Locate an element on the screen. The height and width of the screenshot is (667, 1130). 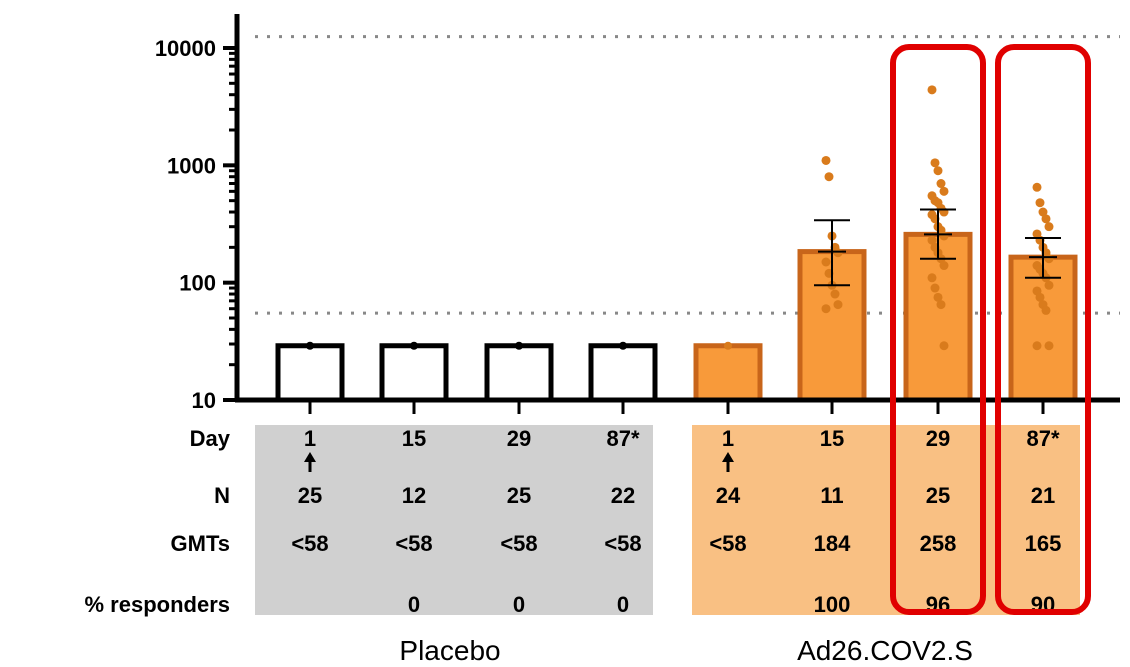
placebo-table-background is located at coordinates (454, 520).